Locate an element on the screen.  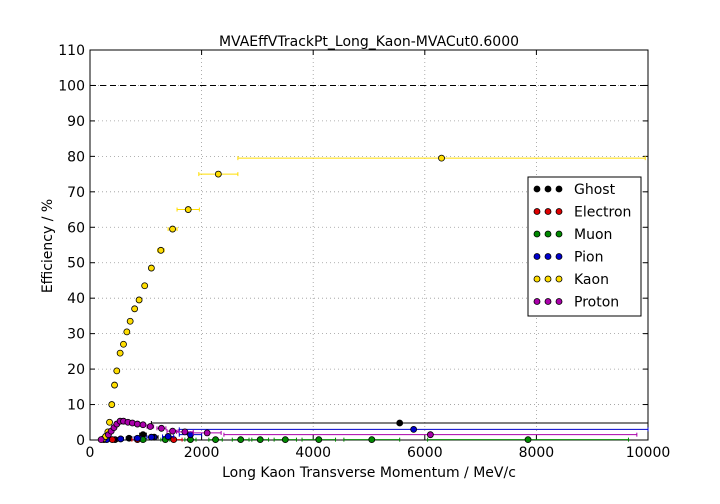
x-tick-label: 4000 is located at coordinates (313, 453).